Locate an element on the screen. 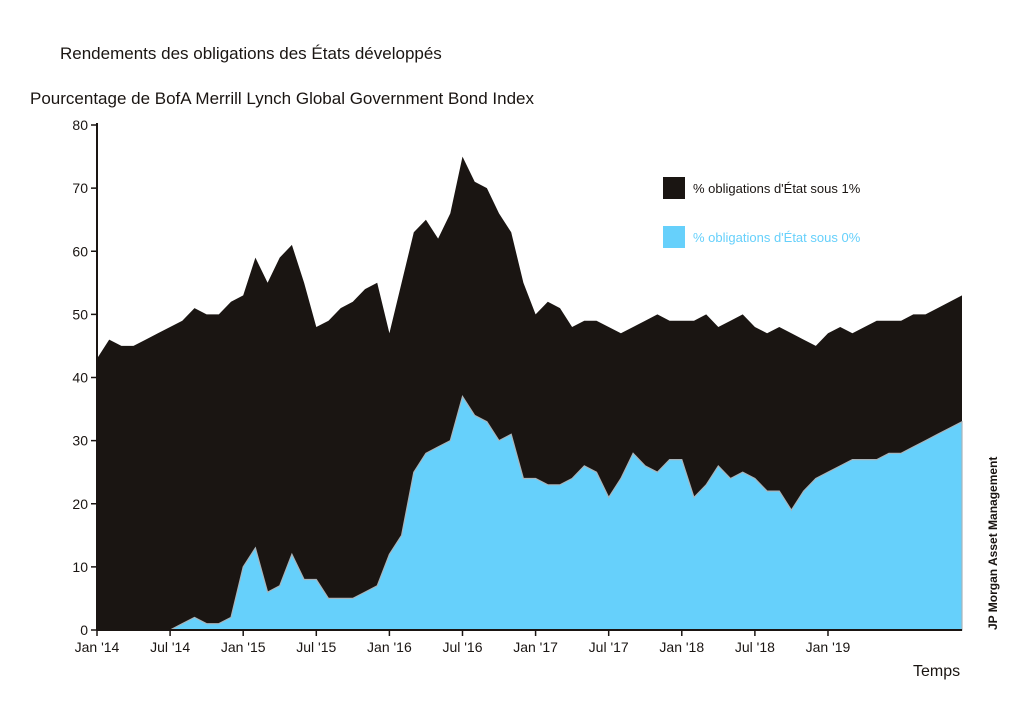 The height and width of the screenshot is (715, 1024). x-tick-label: Jul '14 is located at coordinates (170, 647).